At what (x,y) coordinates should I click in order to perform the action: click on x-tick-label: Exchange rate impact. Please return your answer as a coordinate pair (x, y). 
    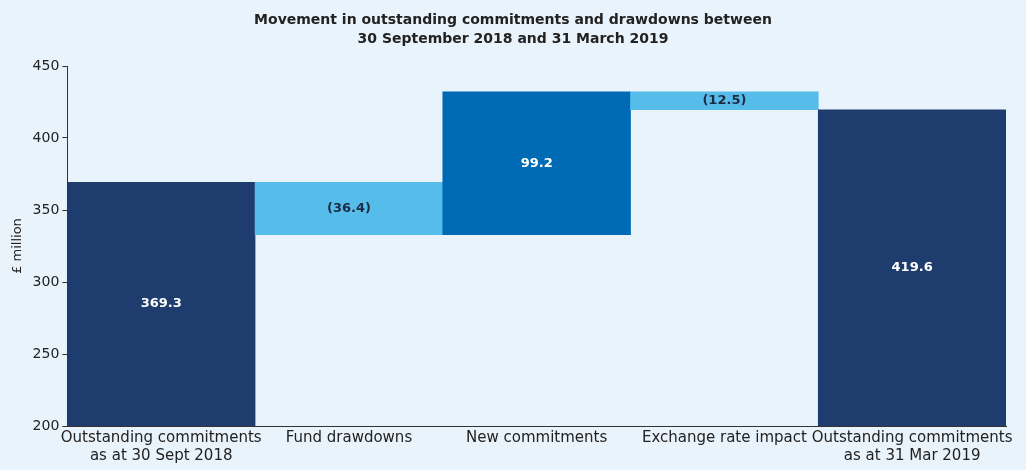
    Looking at the image, I should click on (724, 436).